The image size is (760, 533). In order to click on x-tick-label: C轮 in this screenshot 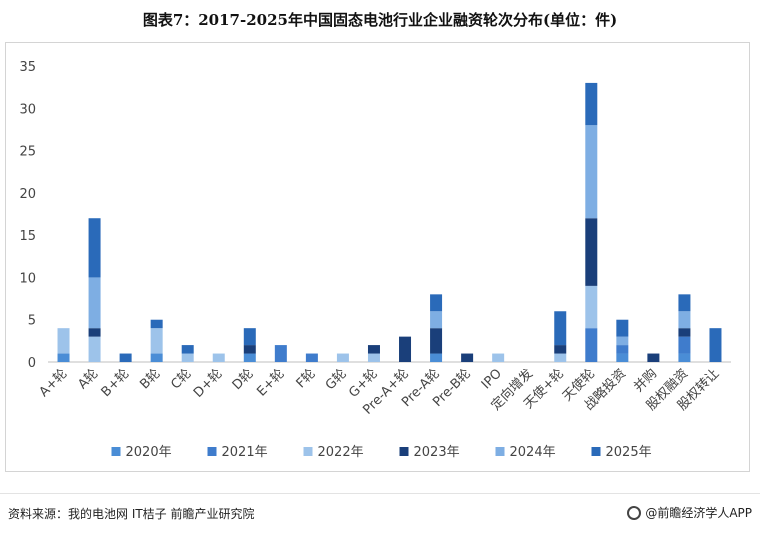, I will do `click(181, 379)`.